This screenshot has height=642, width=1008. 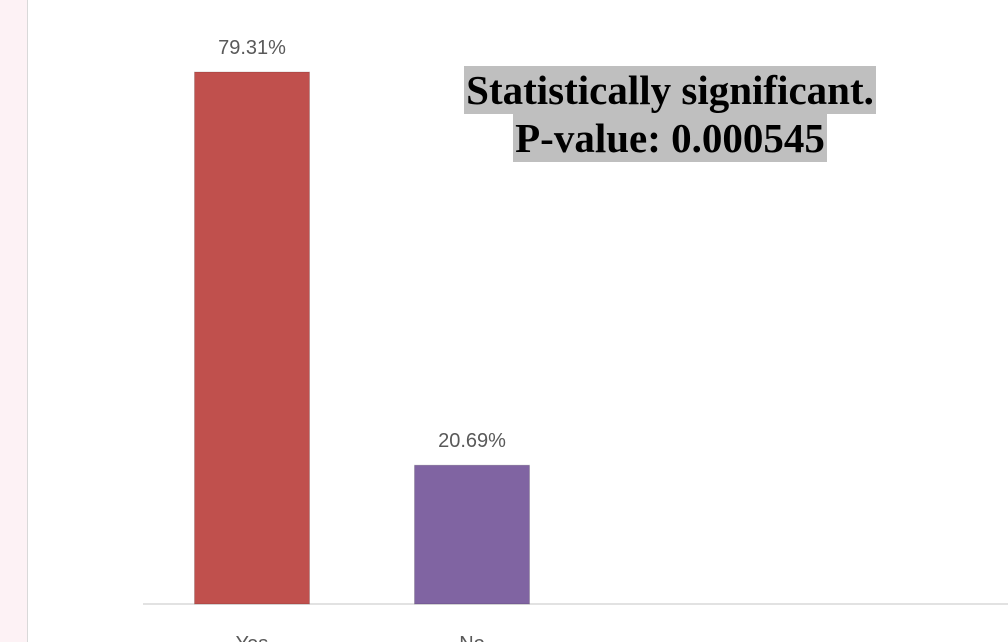 What do you see at coordinates (252, 48) in the screenshot?
I see `data-label-yes: 79.31%` at bounding box center [252, 48].